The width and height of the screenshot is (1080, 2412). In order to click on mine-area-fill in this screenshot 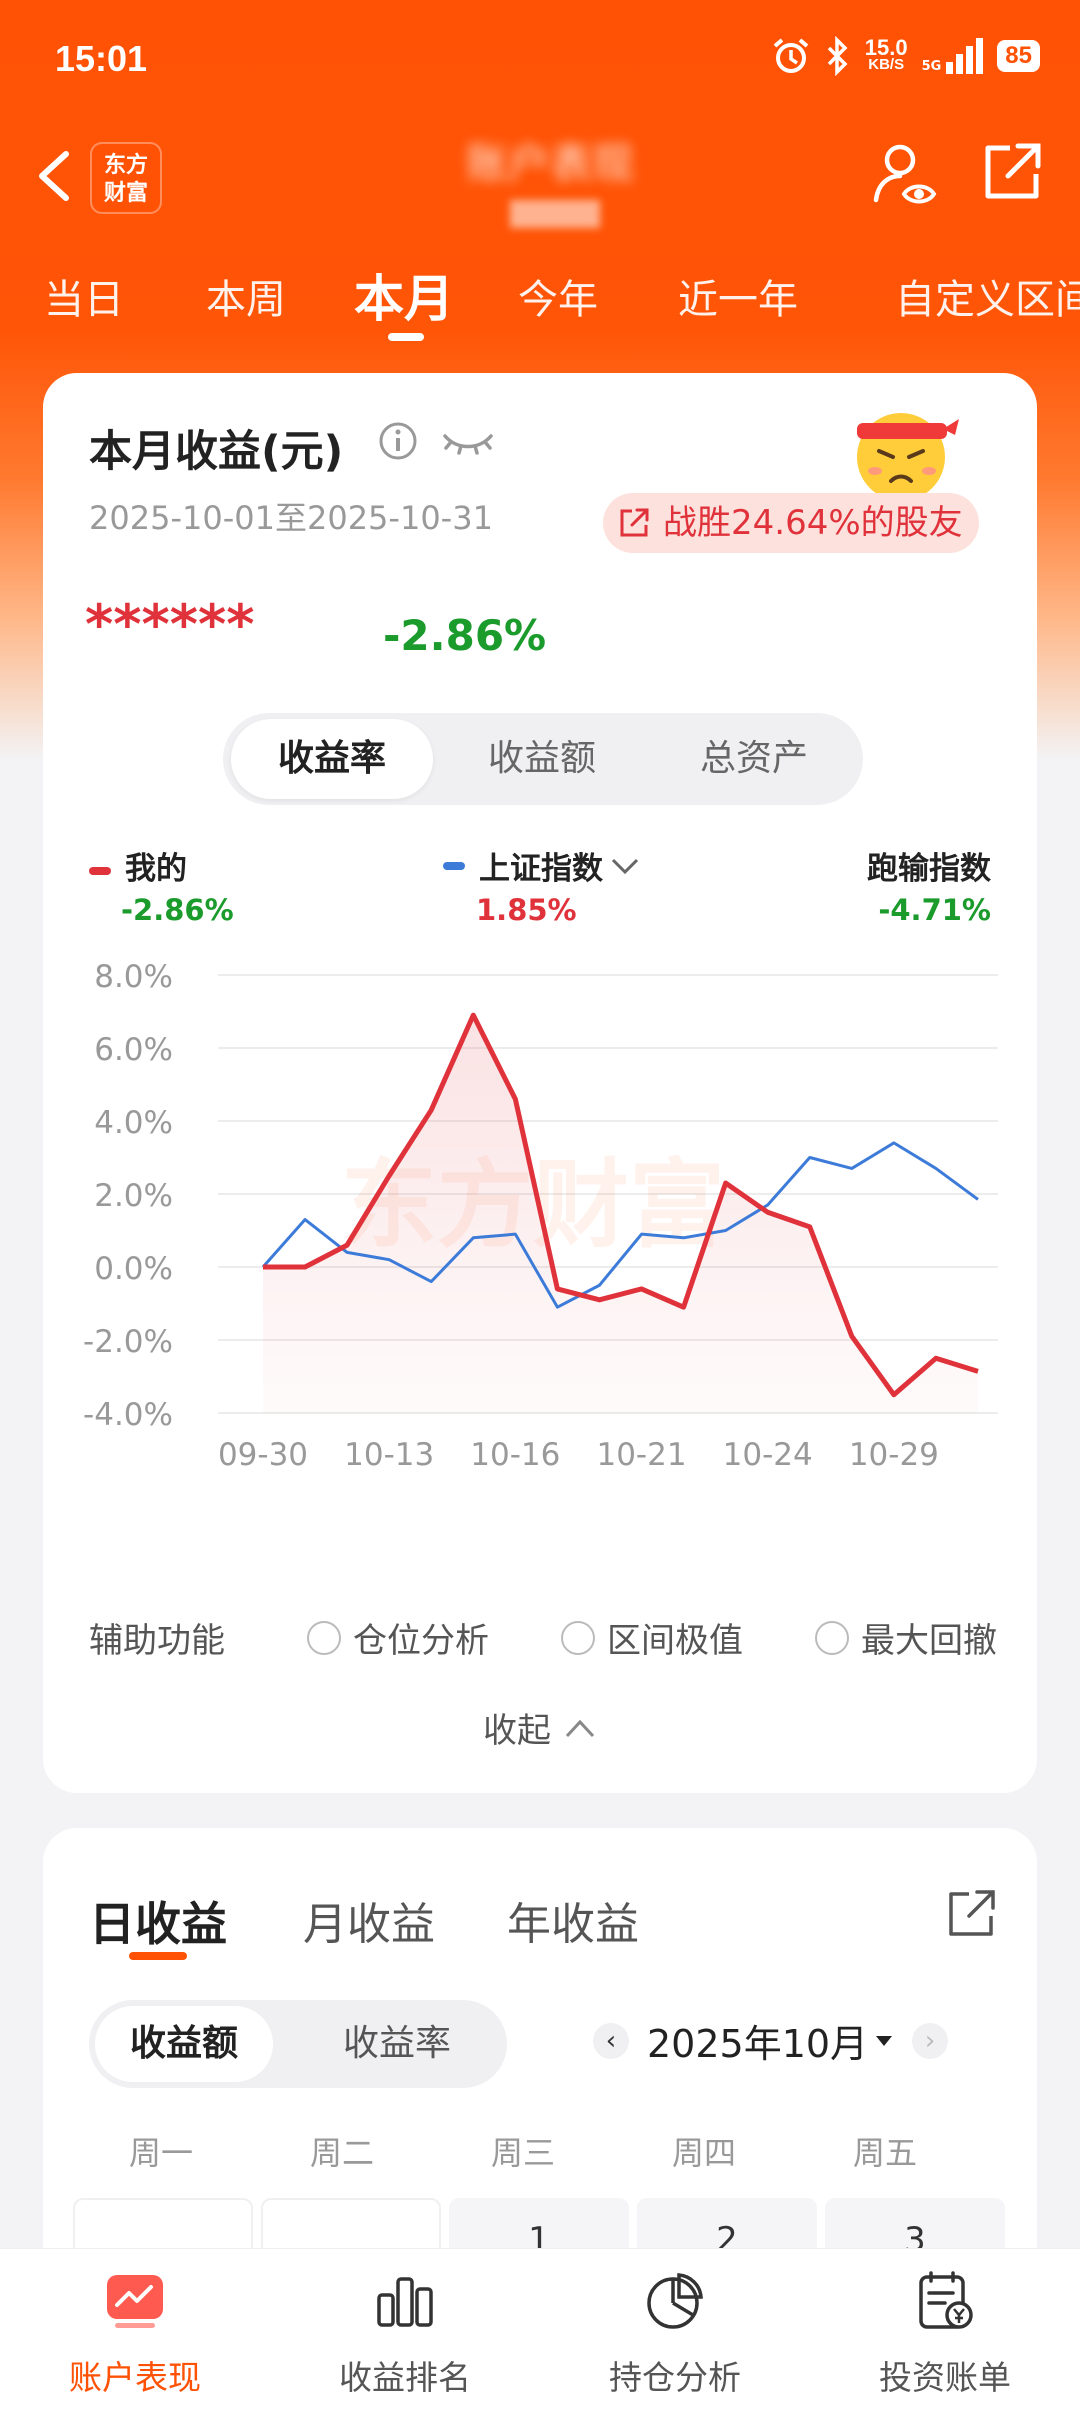, I will do `click(620, 1214)`.